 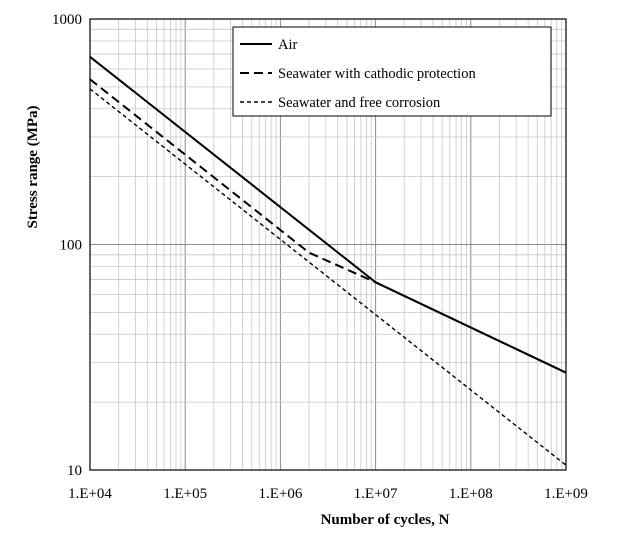 I want to click on x-tick-label: 1.E+08, so click(x=471, y=494).